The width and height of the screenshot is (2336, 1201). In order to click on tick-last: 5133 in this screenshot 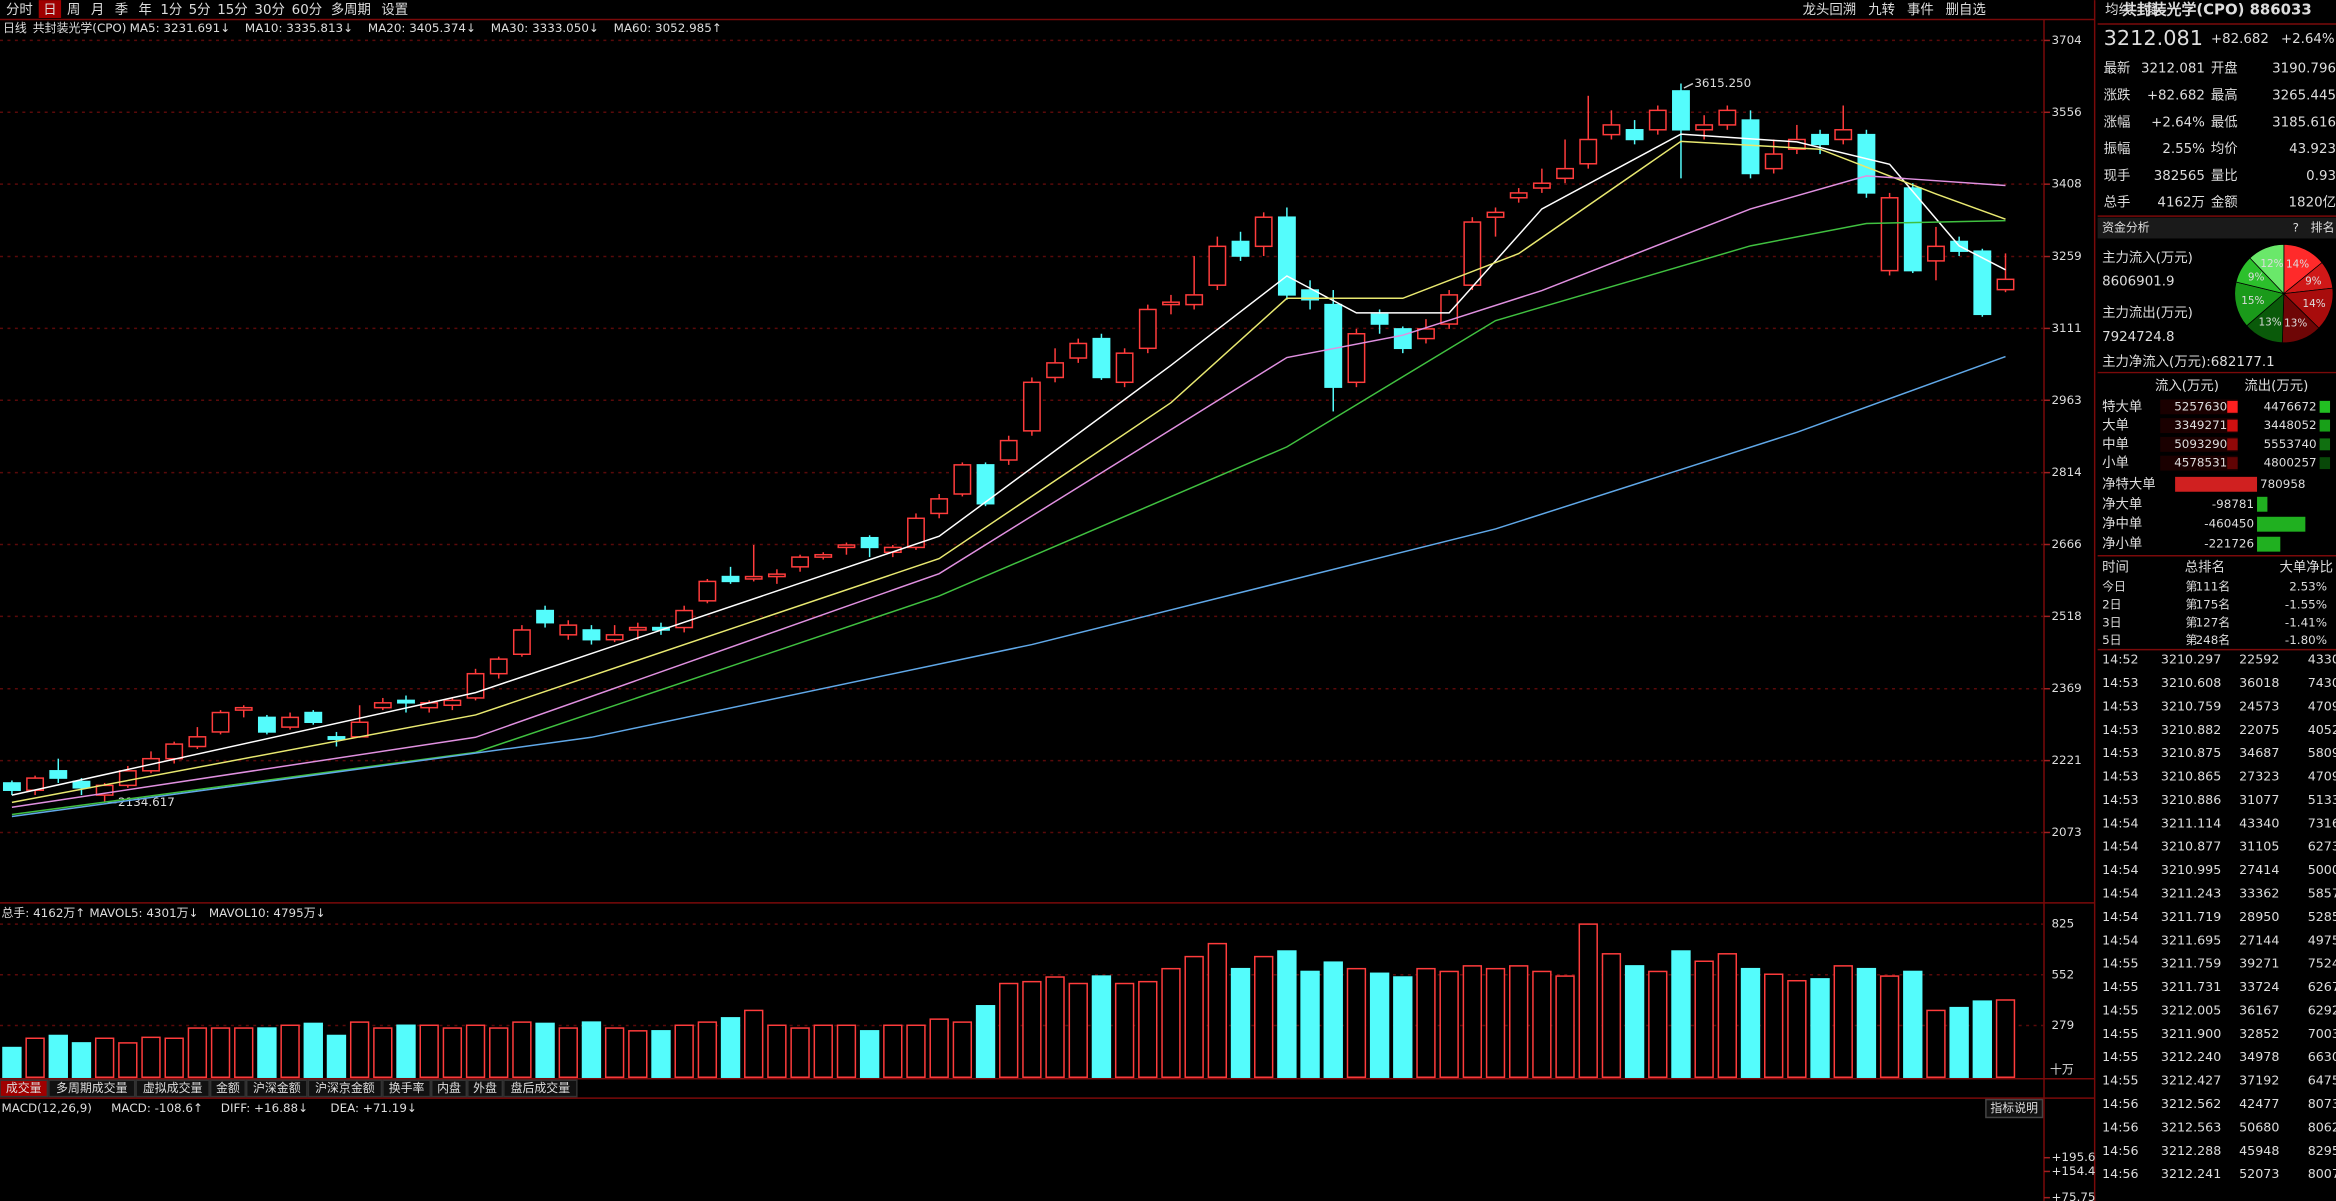, I will do `click(2322, 799)`.